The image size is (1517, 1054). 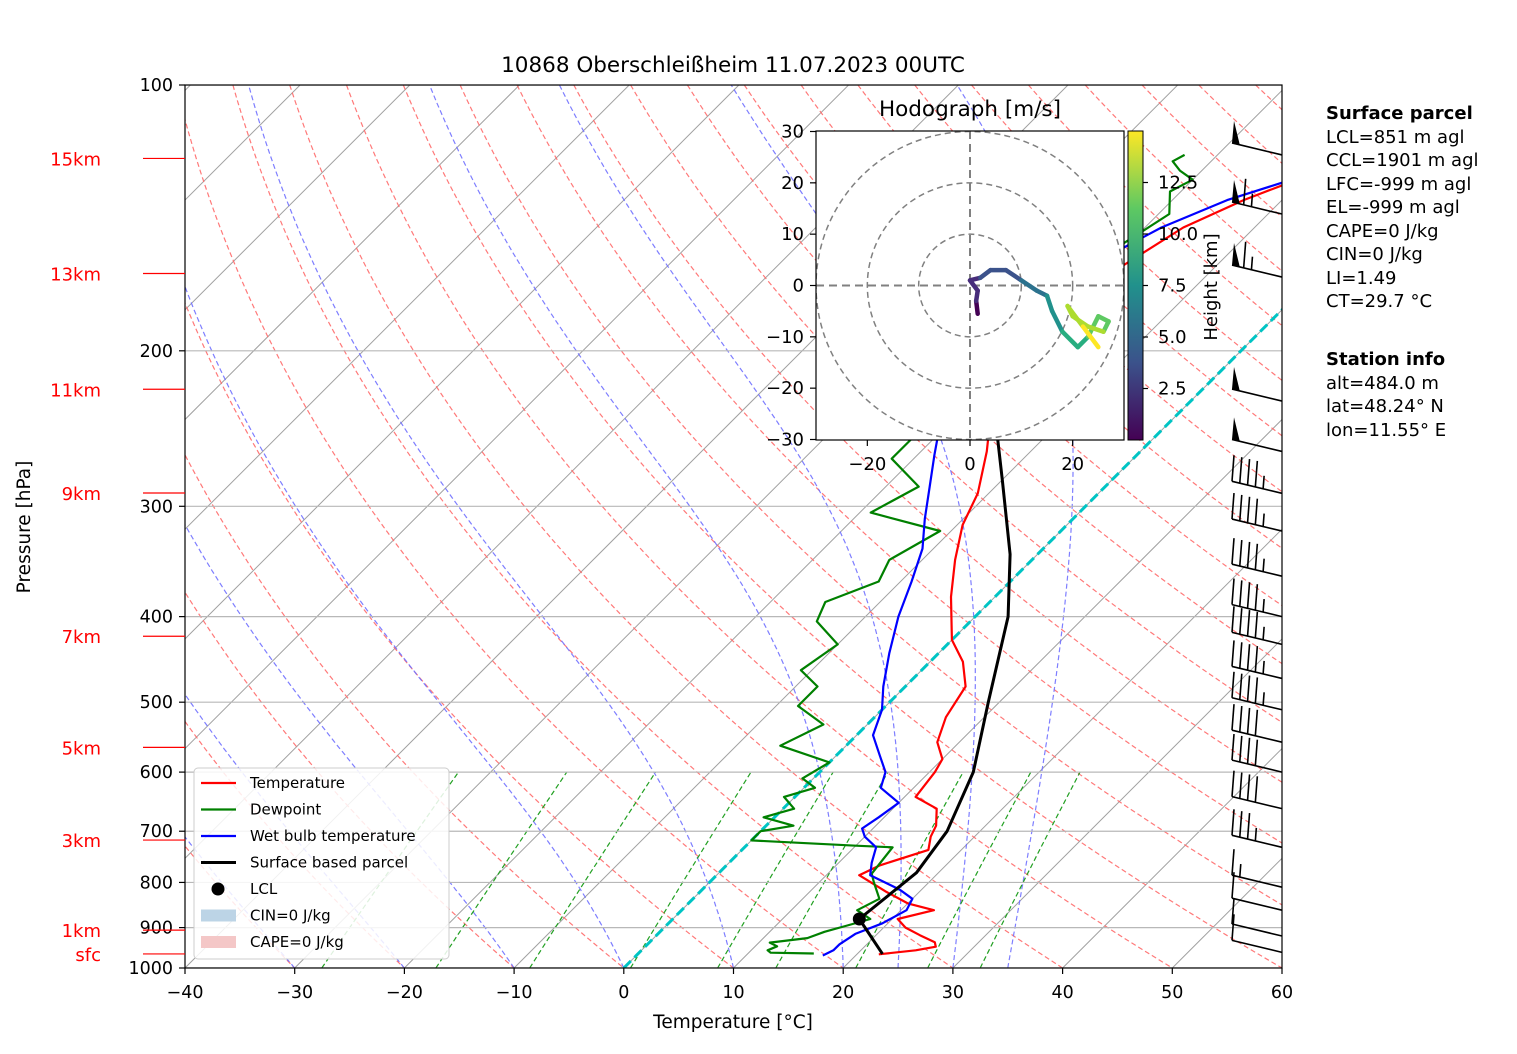 I want to click on parcel-ct: CT=29.7 °C, so click(x=1379, y=301).